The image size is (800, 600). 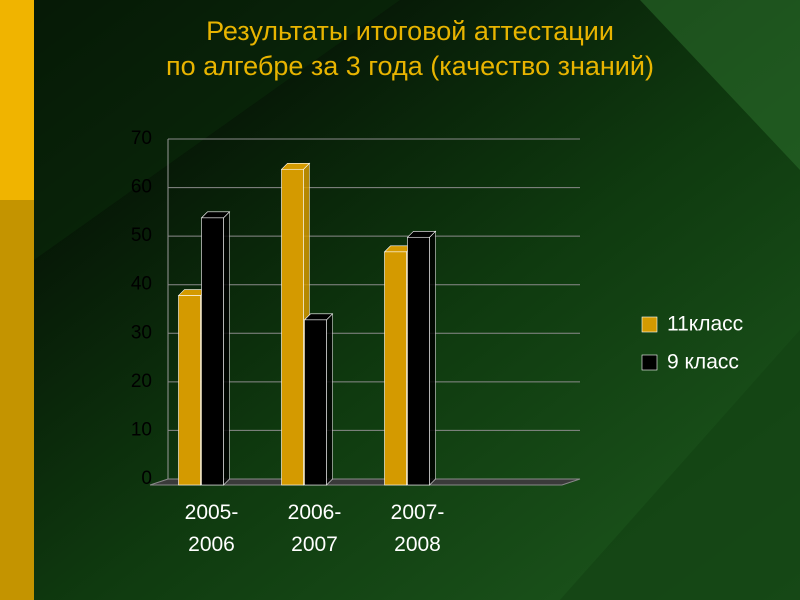 I want to click on chart-title: Результаты итоговой аттестации, so click(x=410, y=31).